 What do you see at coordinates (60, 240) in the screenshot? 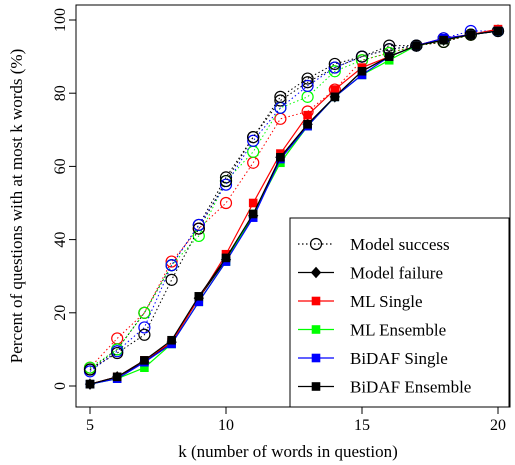
I see `y-tick-label: 40` at bounding box center [60, 240].